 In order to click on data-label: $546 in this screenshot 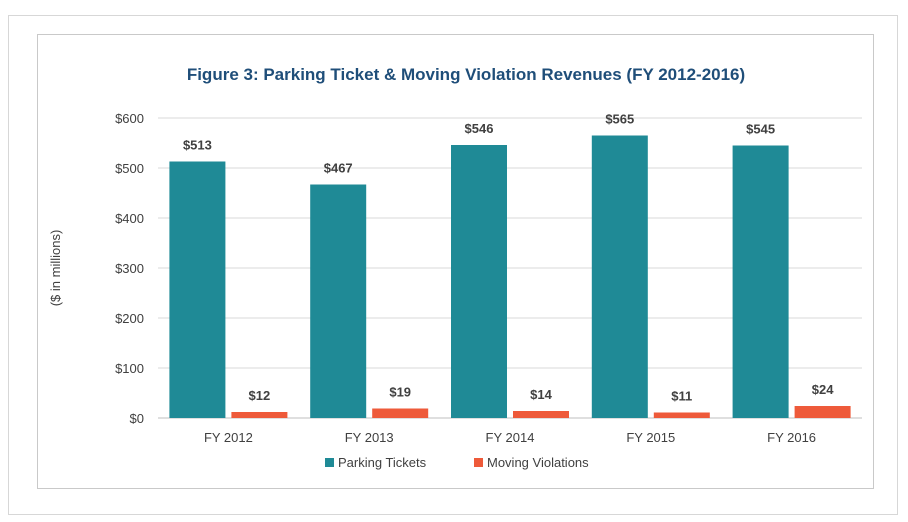, I will do `click(479, 128)`.